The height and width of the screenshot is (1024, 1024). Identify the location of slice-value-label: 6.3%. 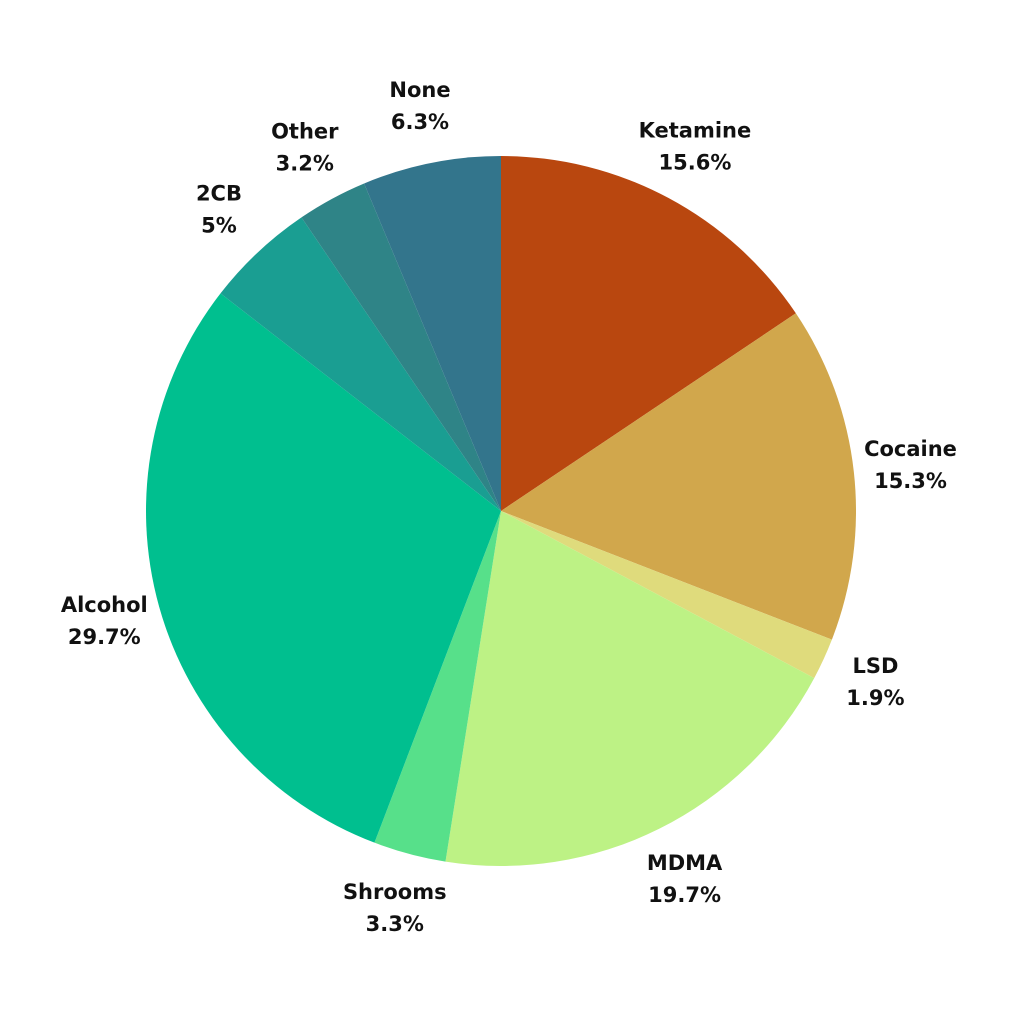
(420, 122).